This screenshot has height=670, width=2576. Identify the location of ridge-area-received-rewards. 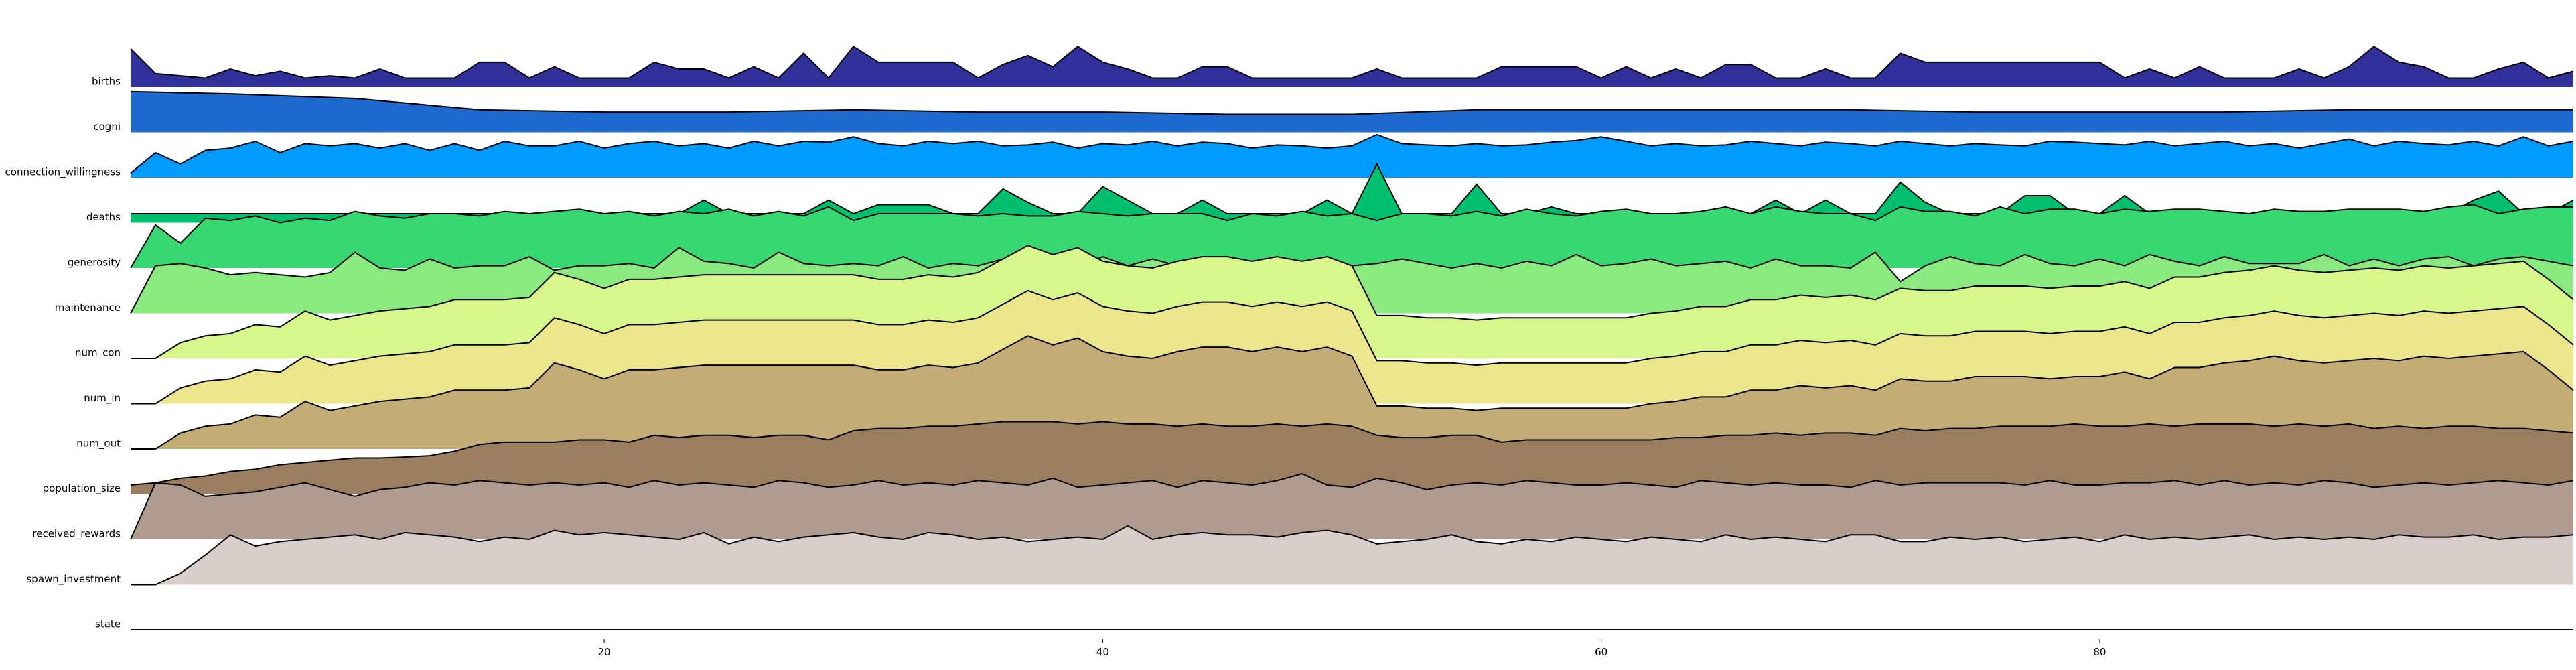
(1352, 507).